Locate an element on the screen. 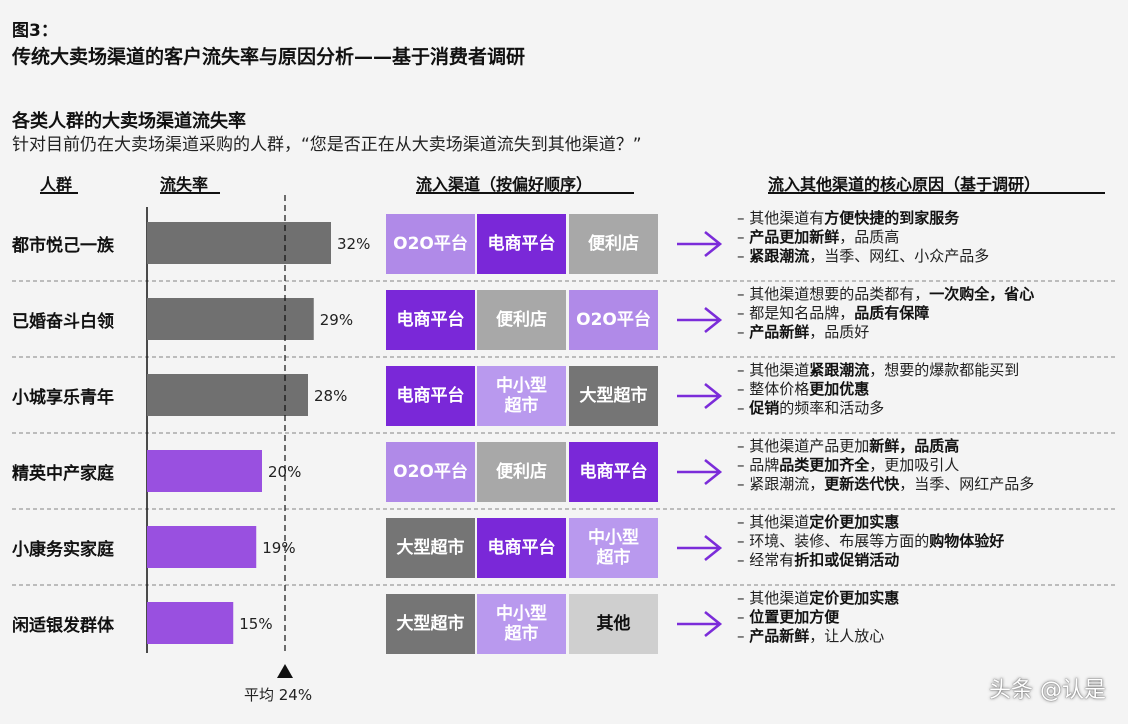 Image resolution: width=1128 pixels, height=724 pixels. reason-item: – 促销的频率和活动多 is located at coordinates (811, 408).